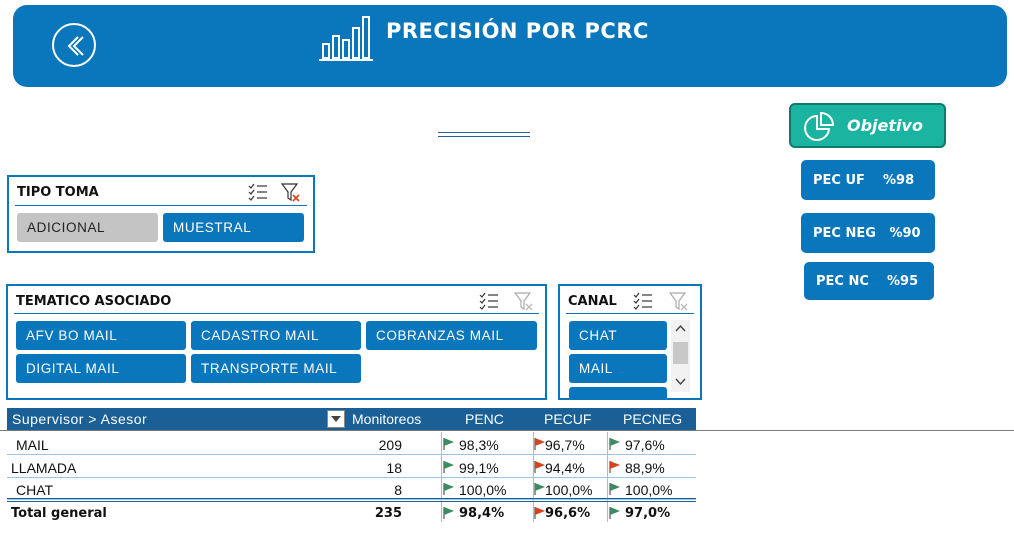  I want to click on chevron-left-icon, so click(75, 46).